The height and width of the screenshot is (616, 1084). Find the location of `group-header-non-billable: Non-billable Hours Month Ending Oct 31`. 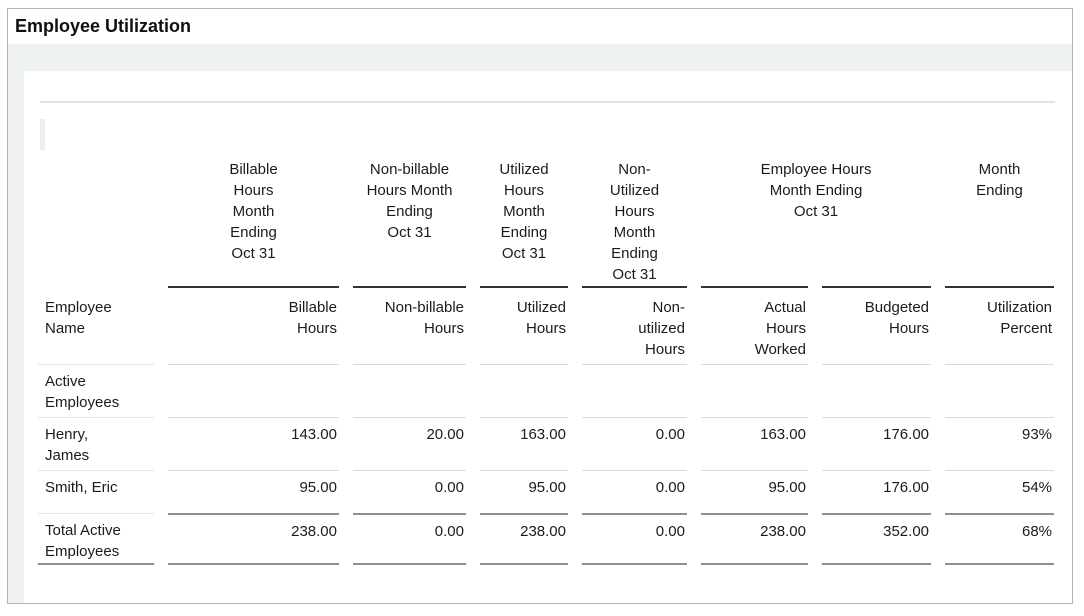

group-header-non-billable: Non-billable Hours Month Ending Oct 31 is located at coordinates (409, 223).